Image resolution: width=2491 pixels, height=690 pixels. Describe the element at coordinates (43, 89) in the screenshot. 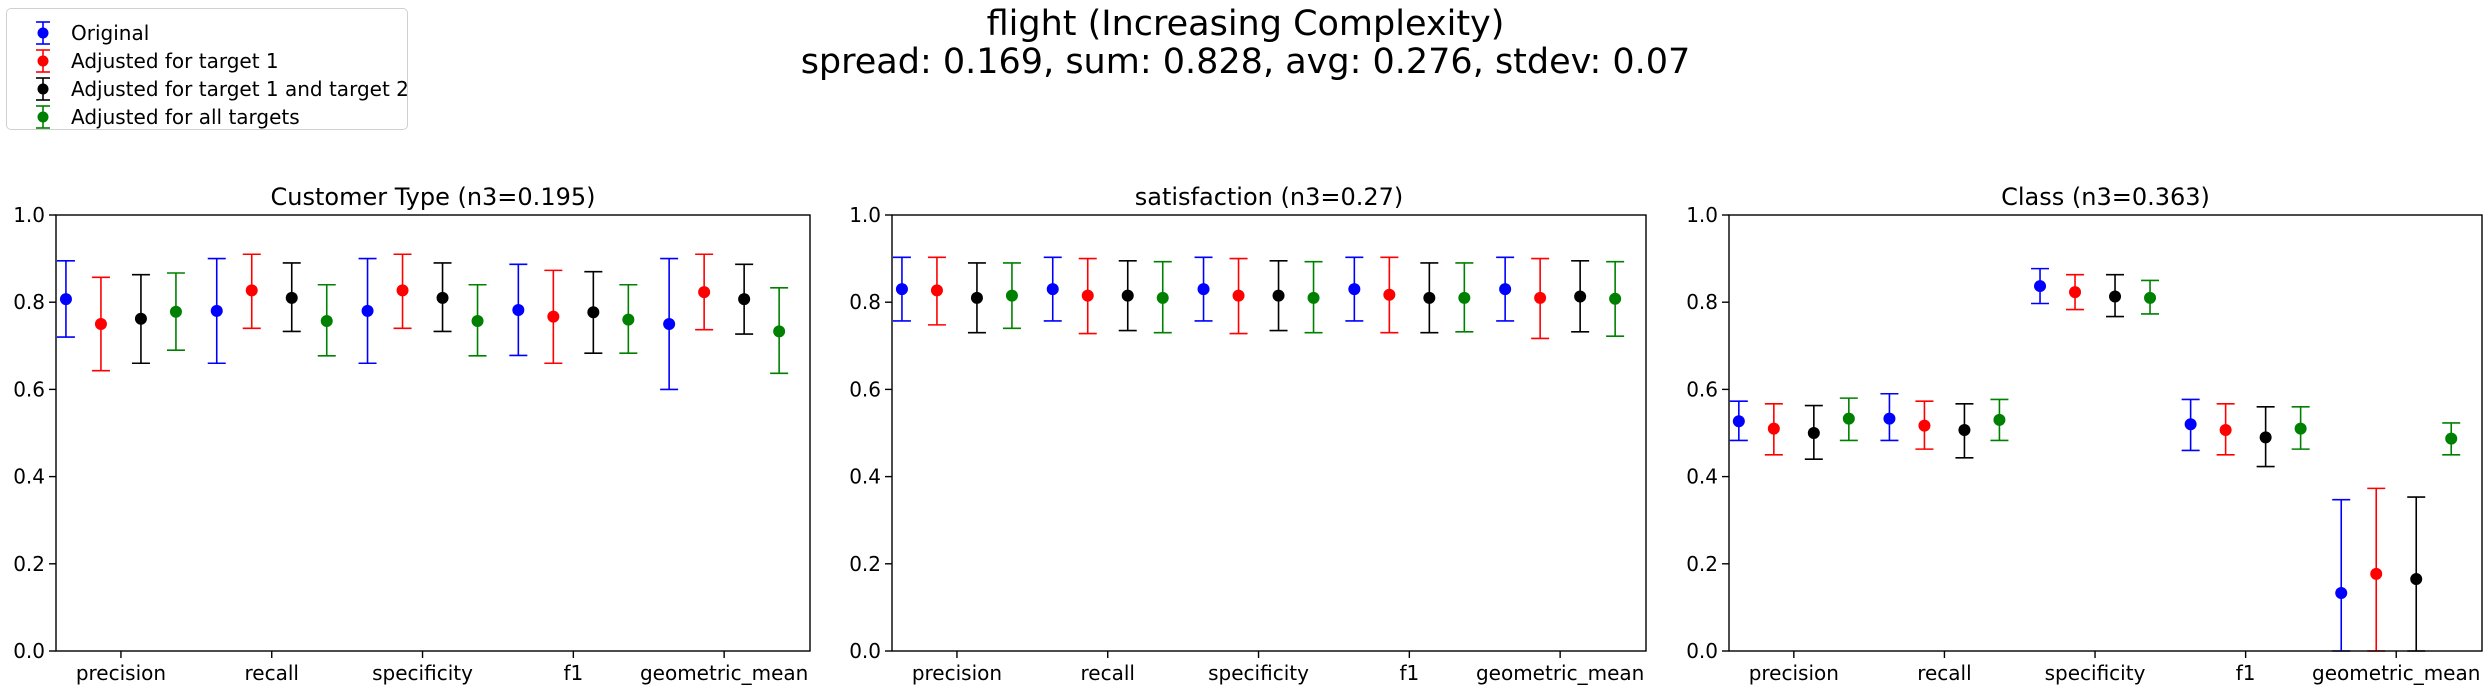

I see `legend-marker-target12` at that location.